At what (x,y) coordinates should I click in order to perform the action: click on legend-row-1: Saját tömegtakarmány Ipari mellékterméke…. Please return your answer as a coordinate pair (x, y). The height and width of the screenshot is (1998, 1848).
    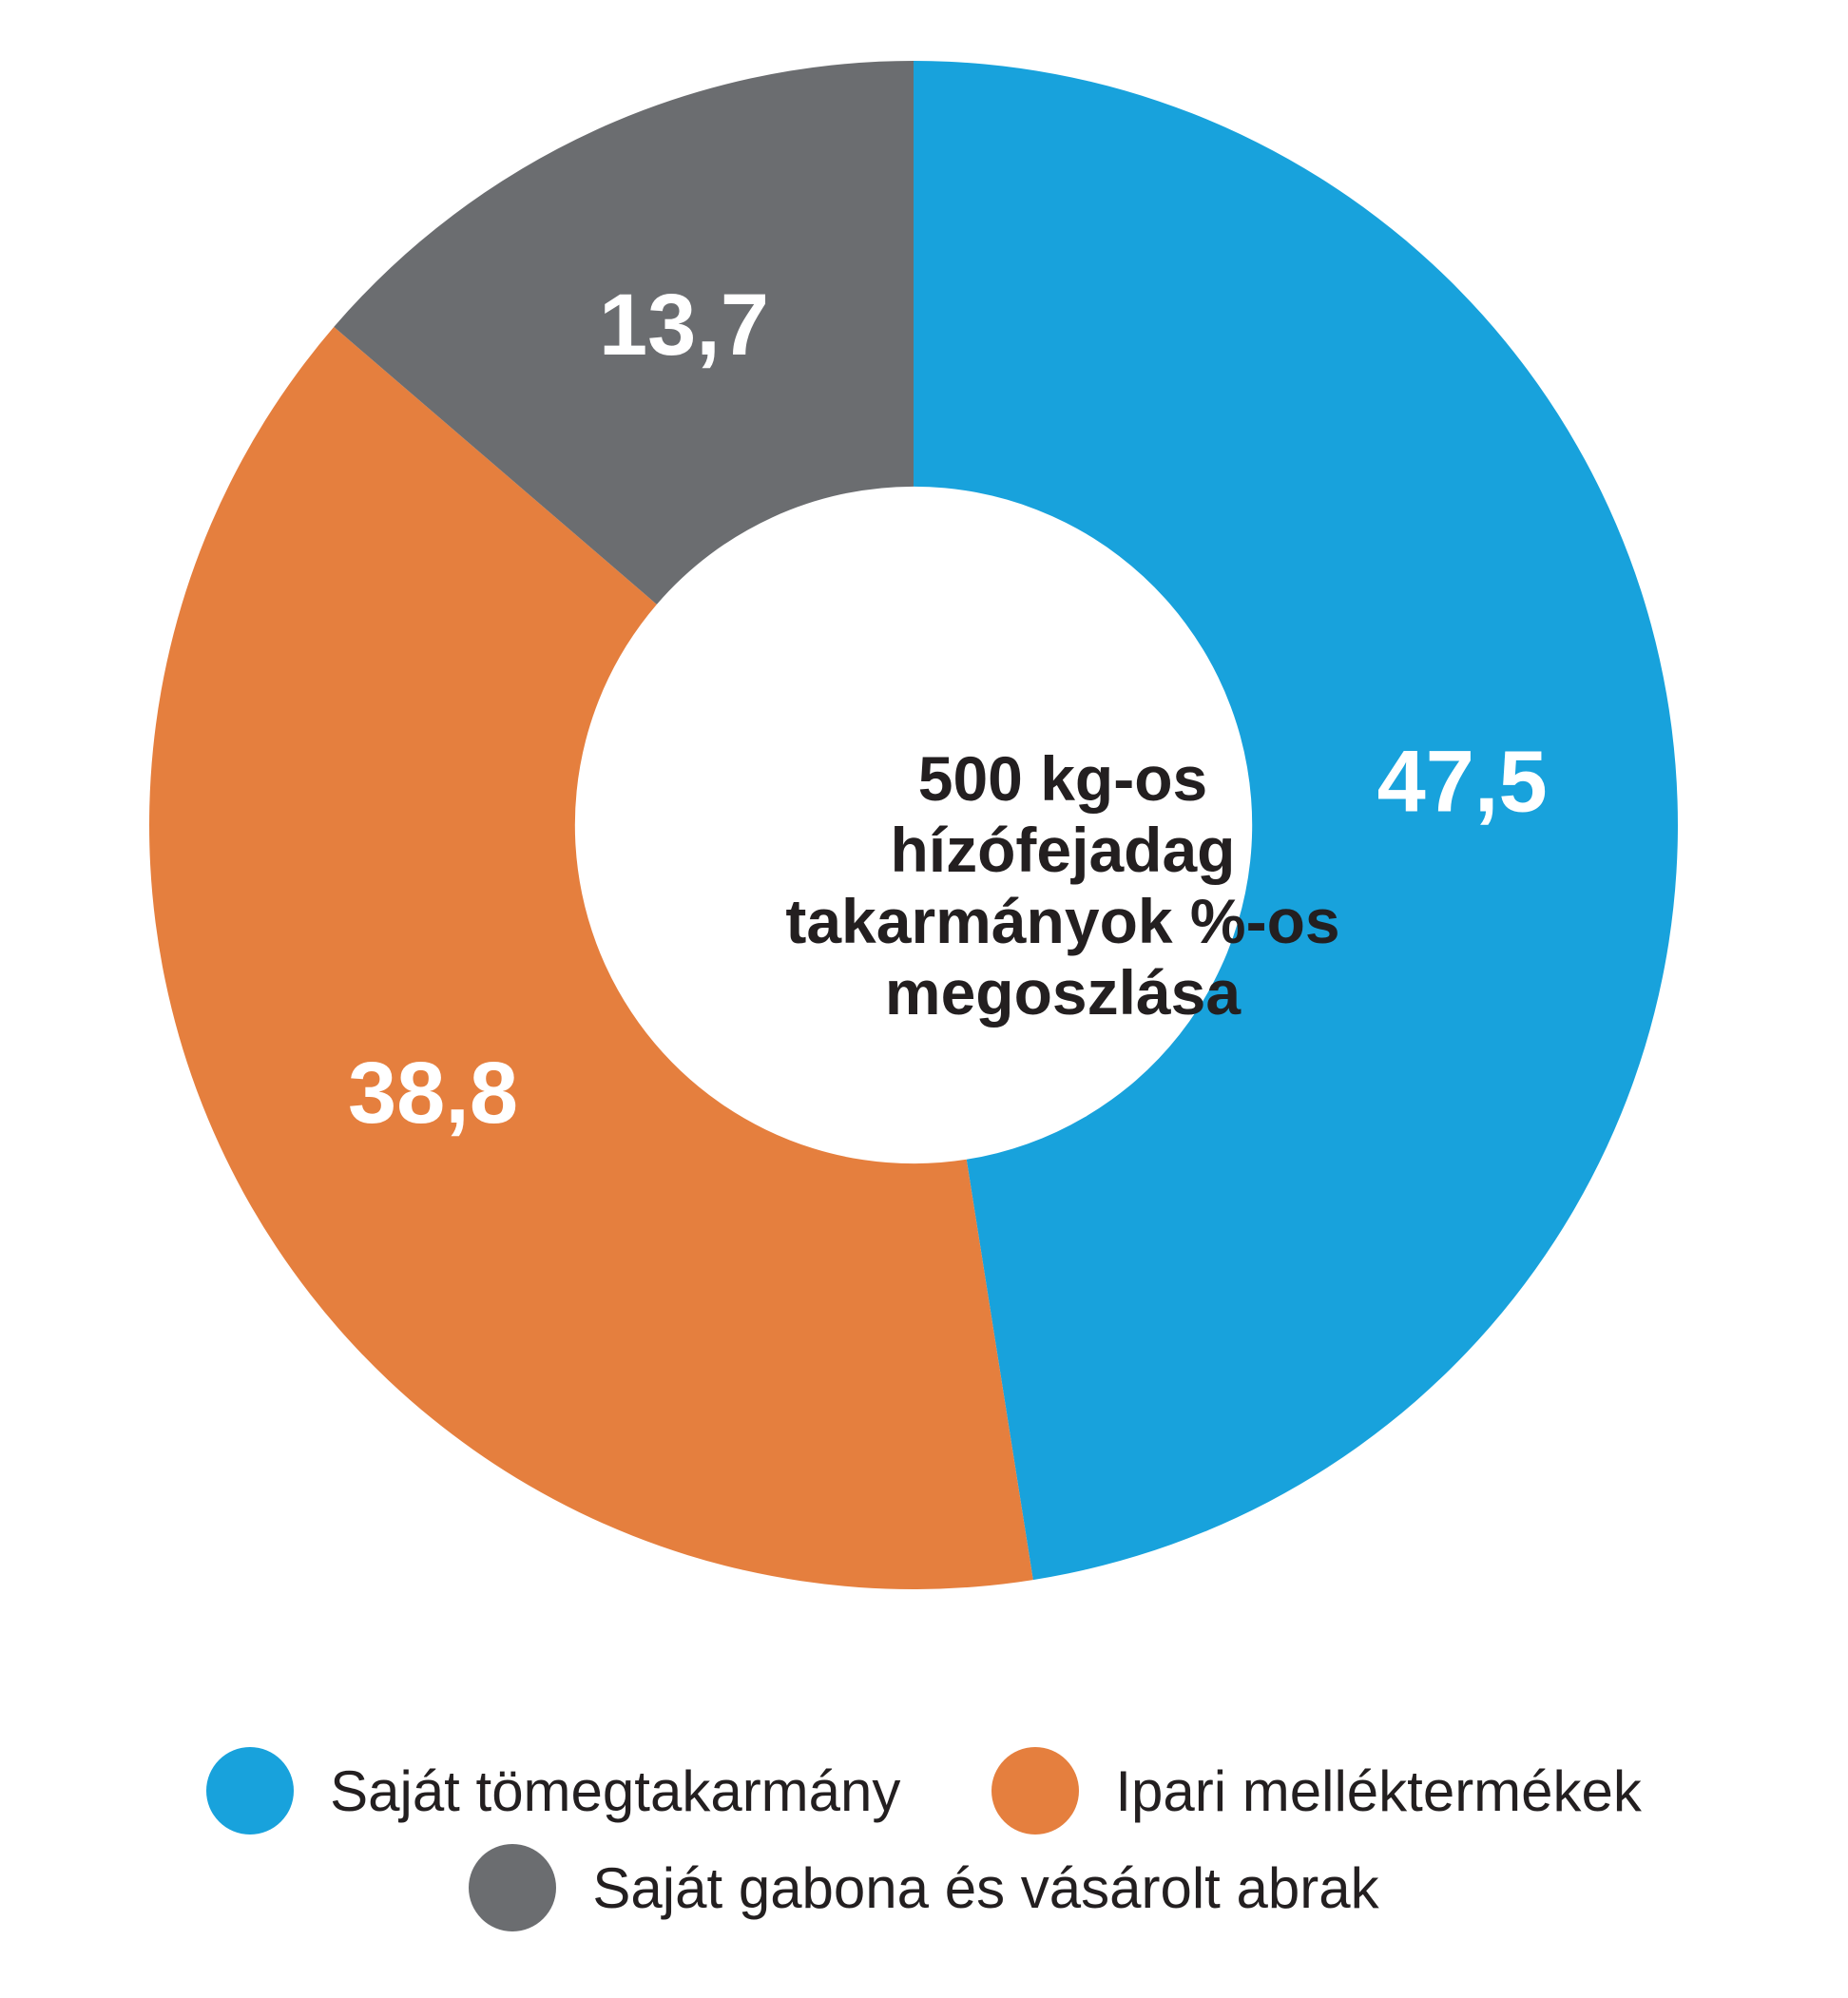
    Looking at the image, I should click on (924, 1791).